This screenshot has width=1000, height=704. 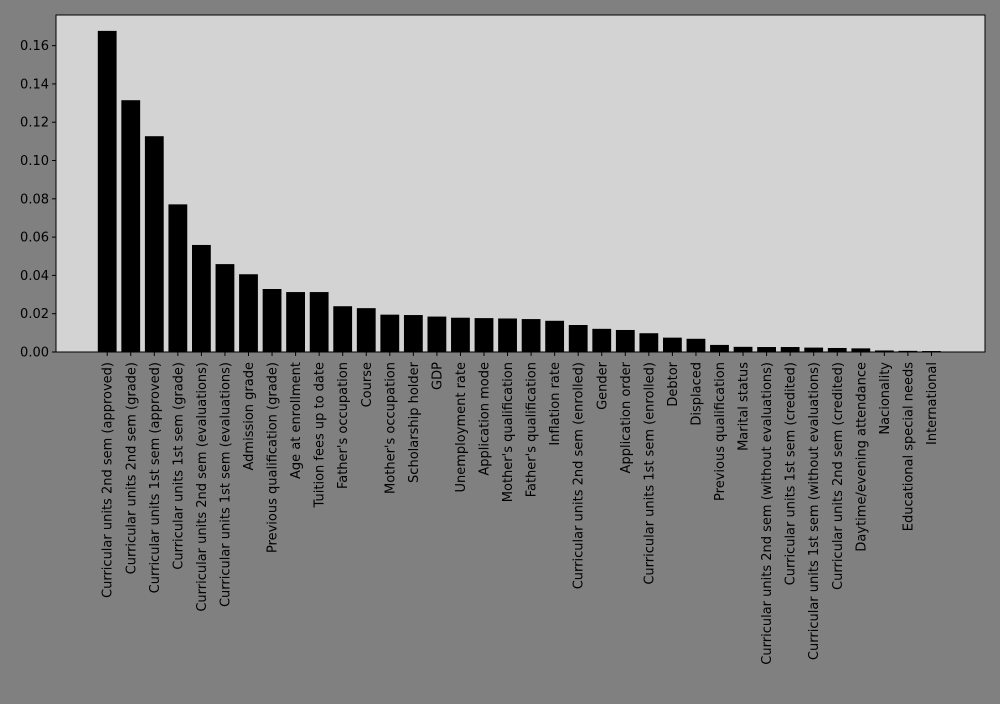 What do you see at coordinates (555, 404) in the screenshot?
I see `x-tick-label: Inflation rate` at bounding box center [555, 404].